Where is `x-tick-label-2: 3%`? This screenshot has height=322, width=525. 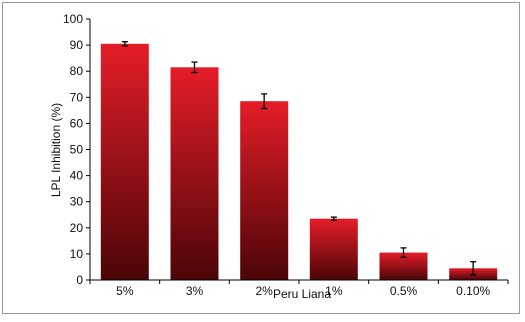
x-tick-label-2: 3% is located at coordinates (195, 291).